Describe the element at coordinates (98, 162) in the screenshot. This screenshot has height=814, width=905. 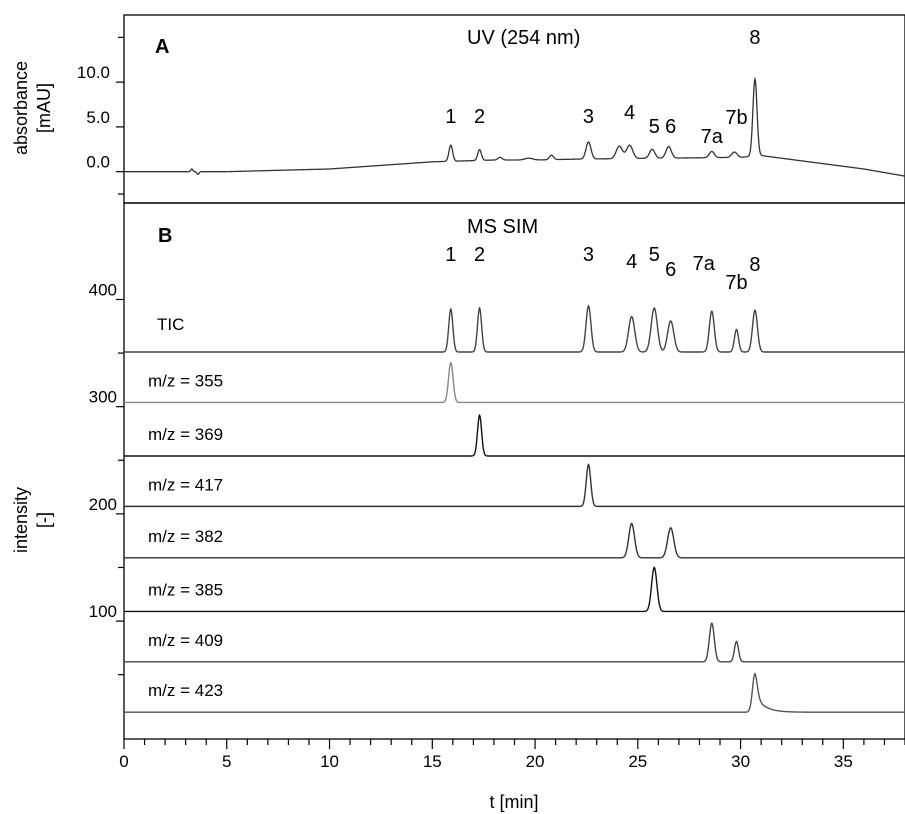
I see `y-tick-label-a: 0.0` at that location.